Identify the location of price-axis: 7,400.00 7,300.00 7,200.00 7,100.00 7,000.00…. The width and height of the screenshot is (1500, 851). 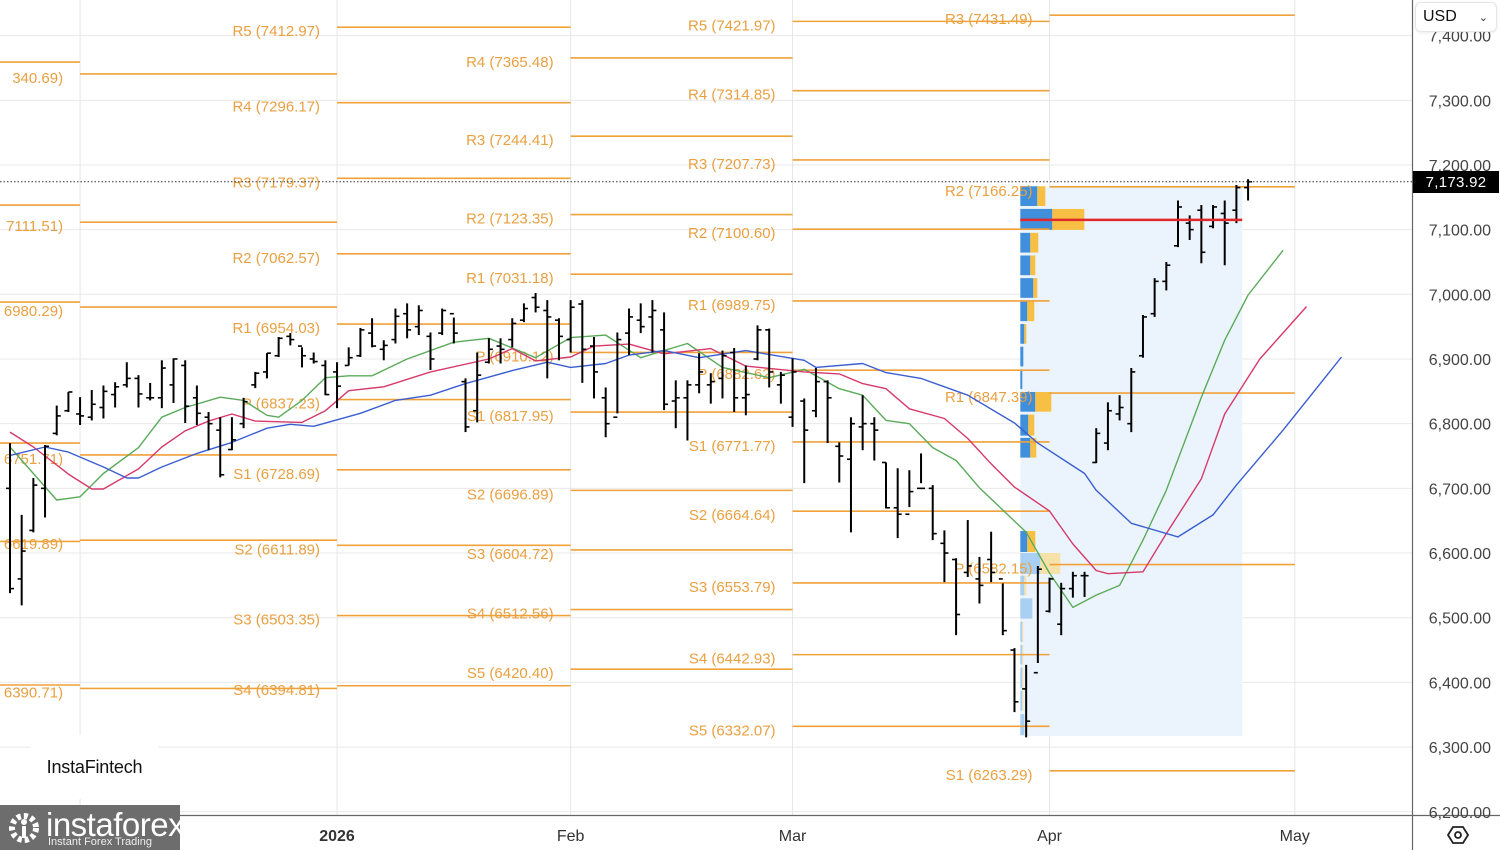
(1460, 425).